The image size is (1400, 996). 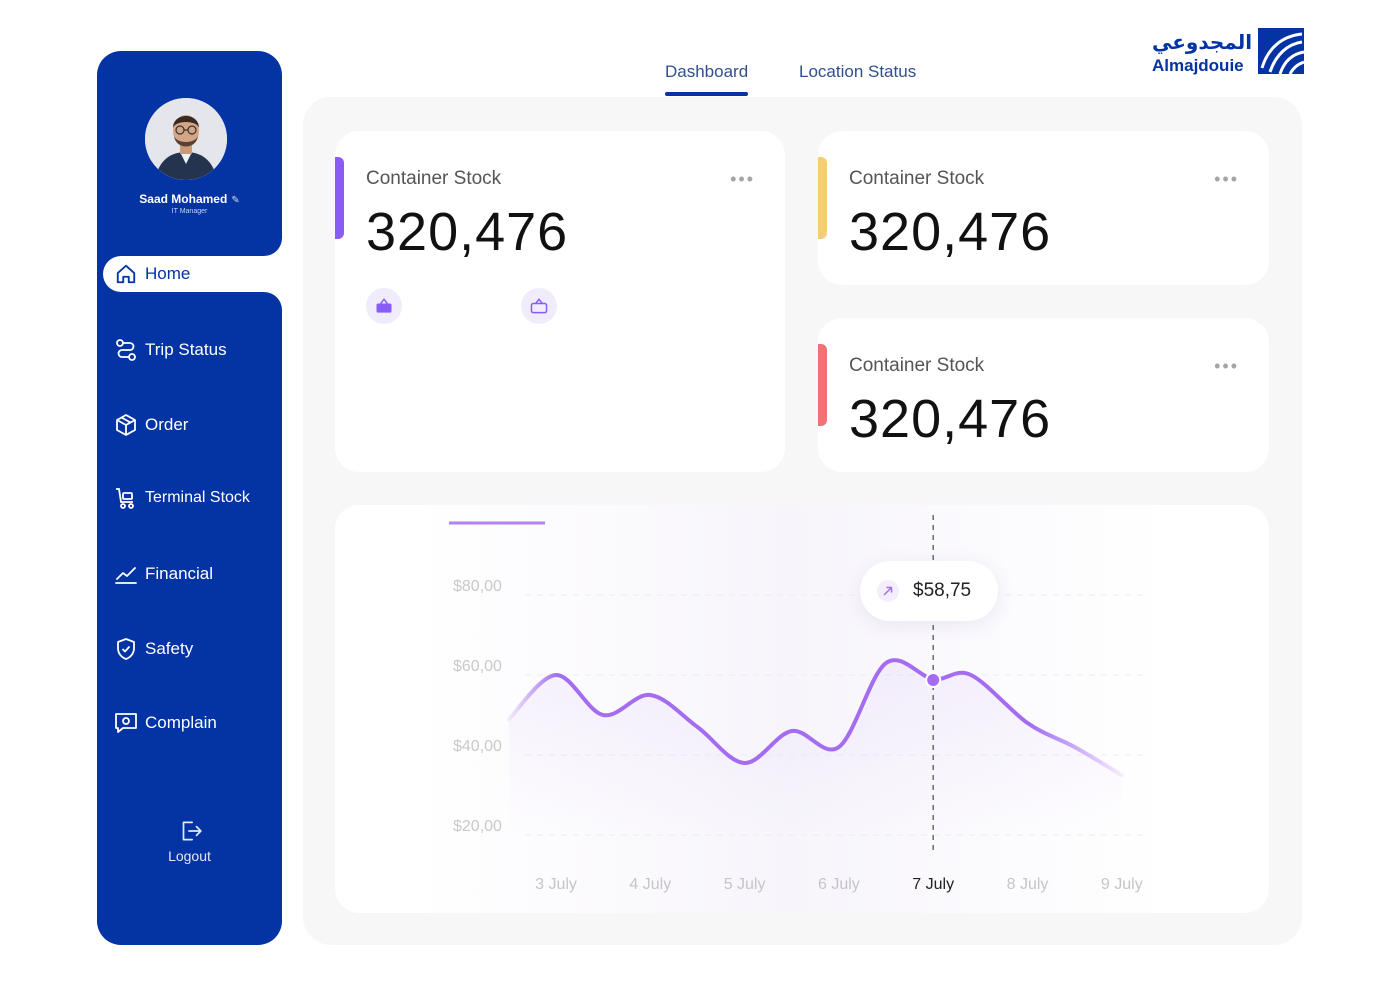 I want to click on user-name: Saad Mohamed ✎, so click(x=189, y=199).